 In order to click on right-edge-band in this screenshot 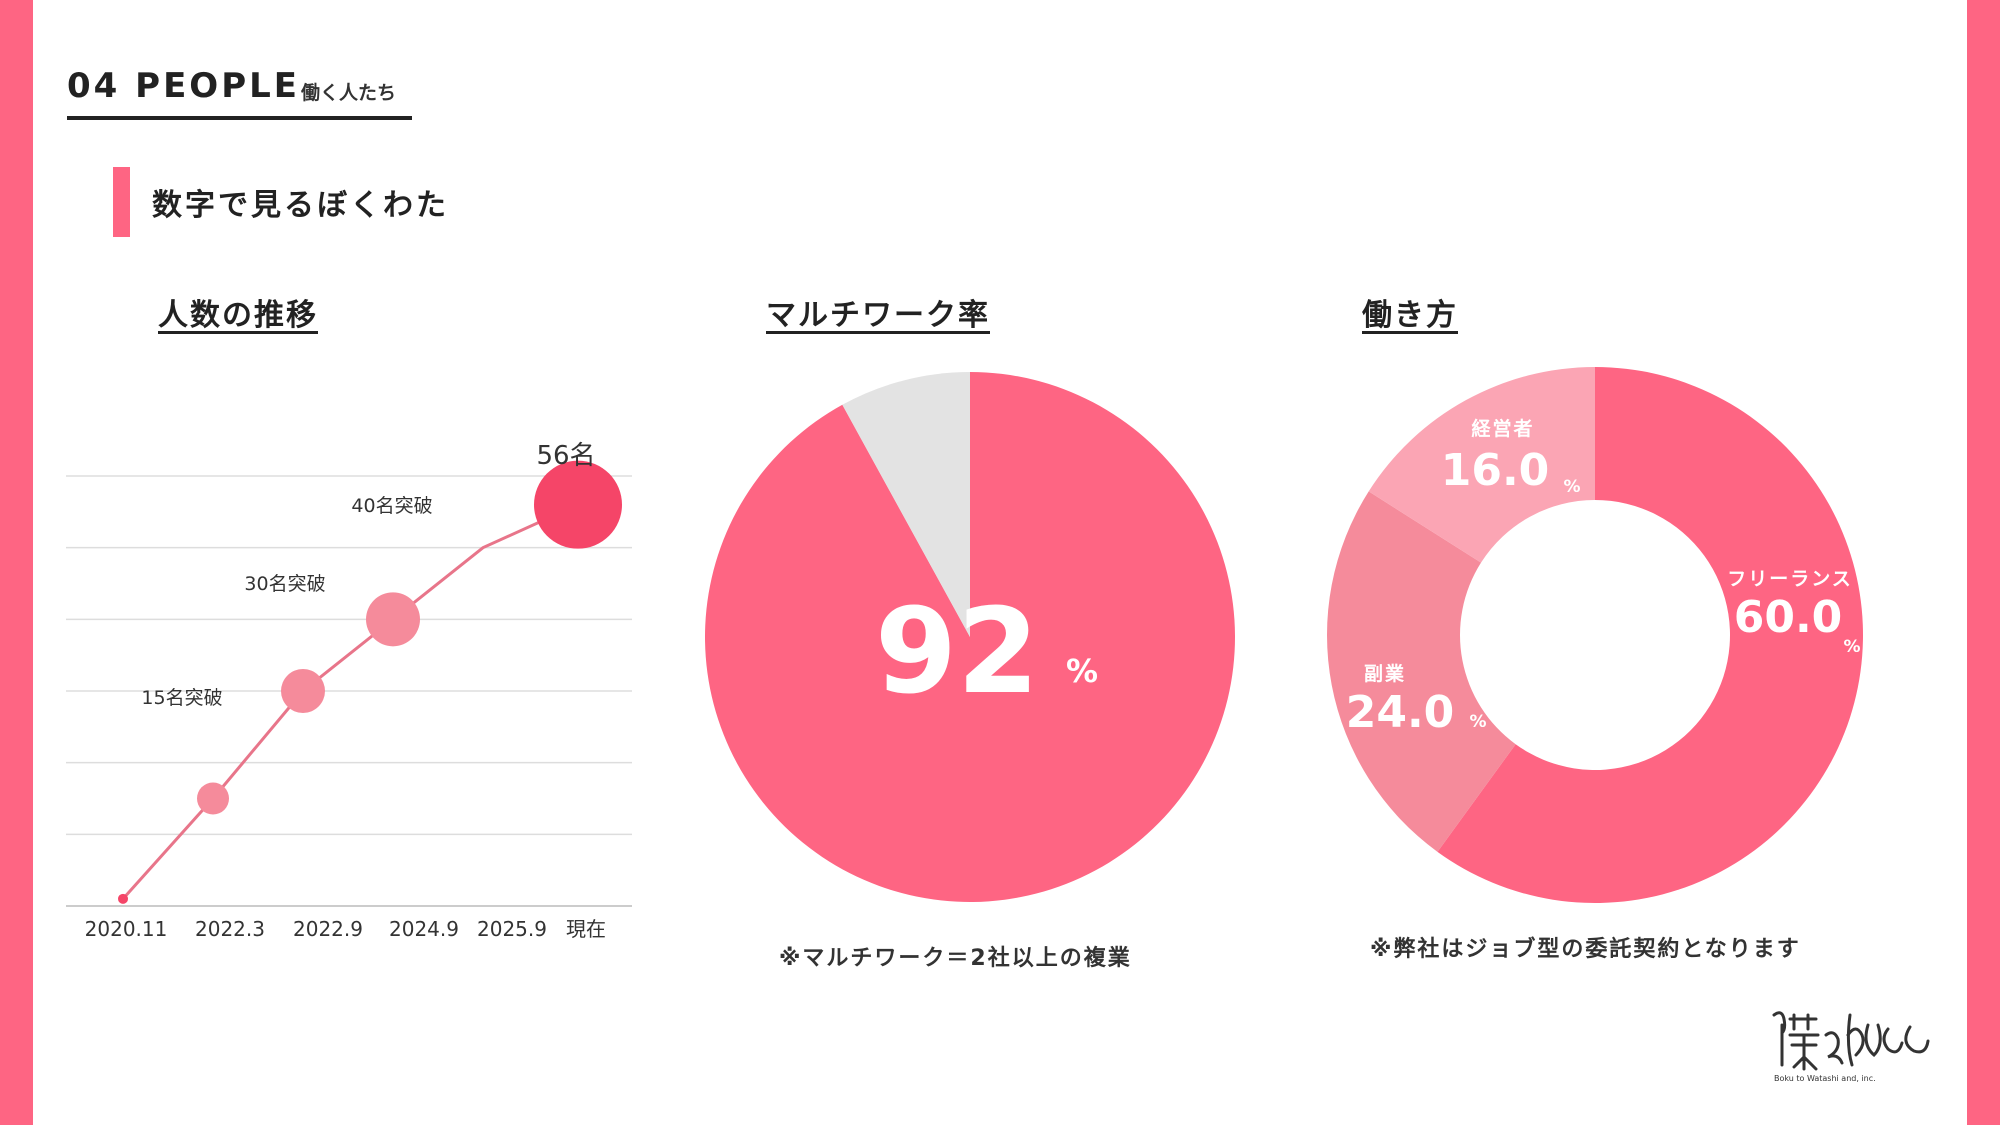, I will do `click(1983, 562)`.